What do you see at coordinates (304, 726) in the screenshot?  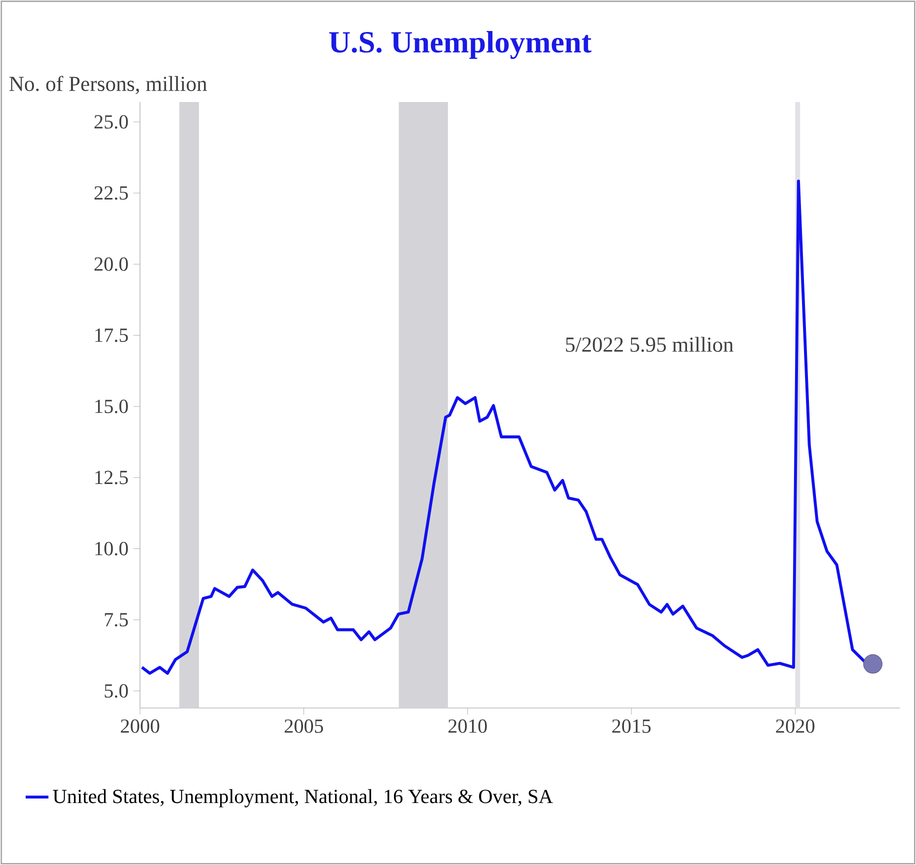 I see `x-tick-label: 2005` at bounding box center [304, 726].